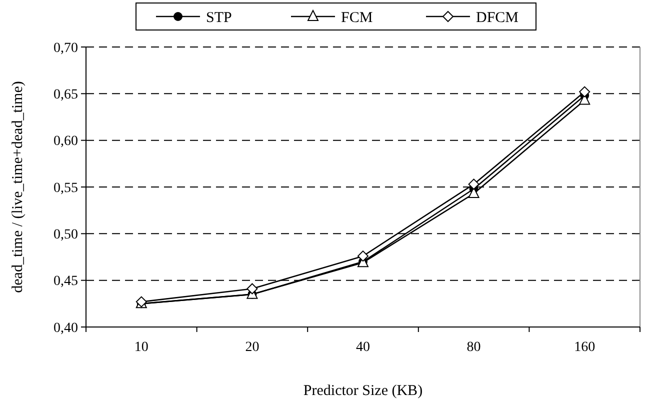 Image resolution: width=652 pixels, height=407 pixels. What do you see at coordinates (363, 391) in the screenshot?
I see `x-axis-title: Predictor Size (KB)` at bounding box center [363, 391].